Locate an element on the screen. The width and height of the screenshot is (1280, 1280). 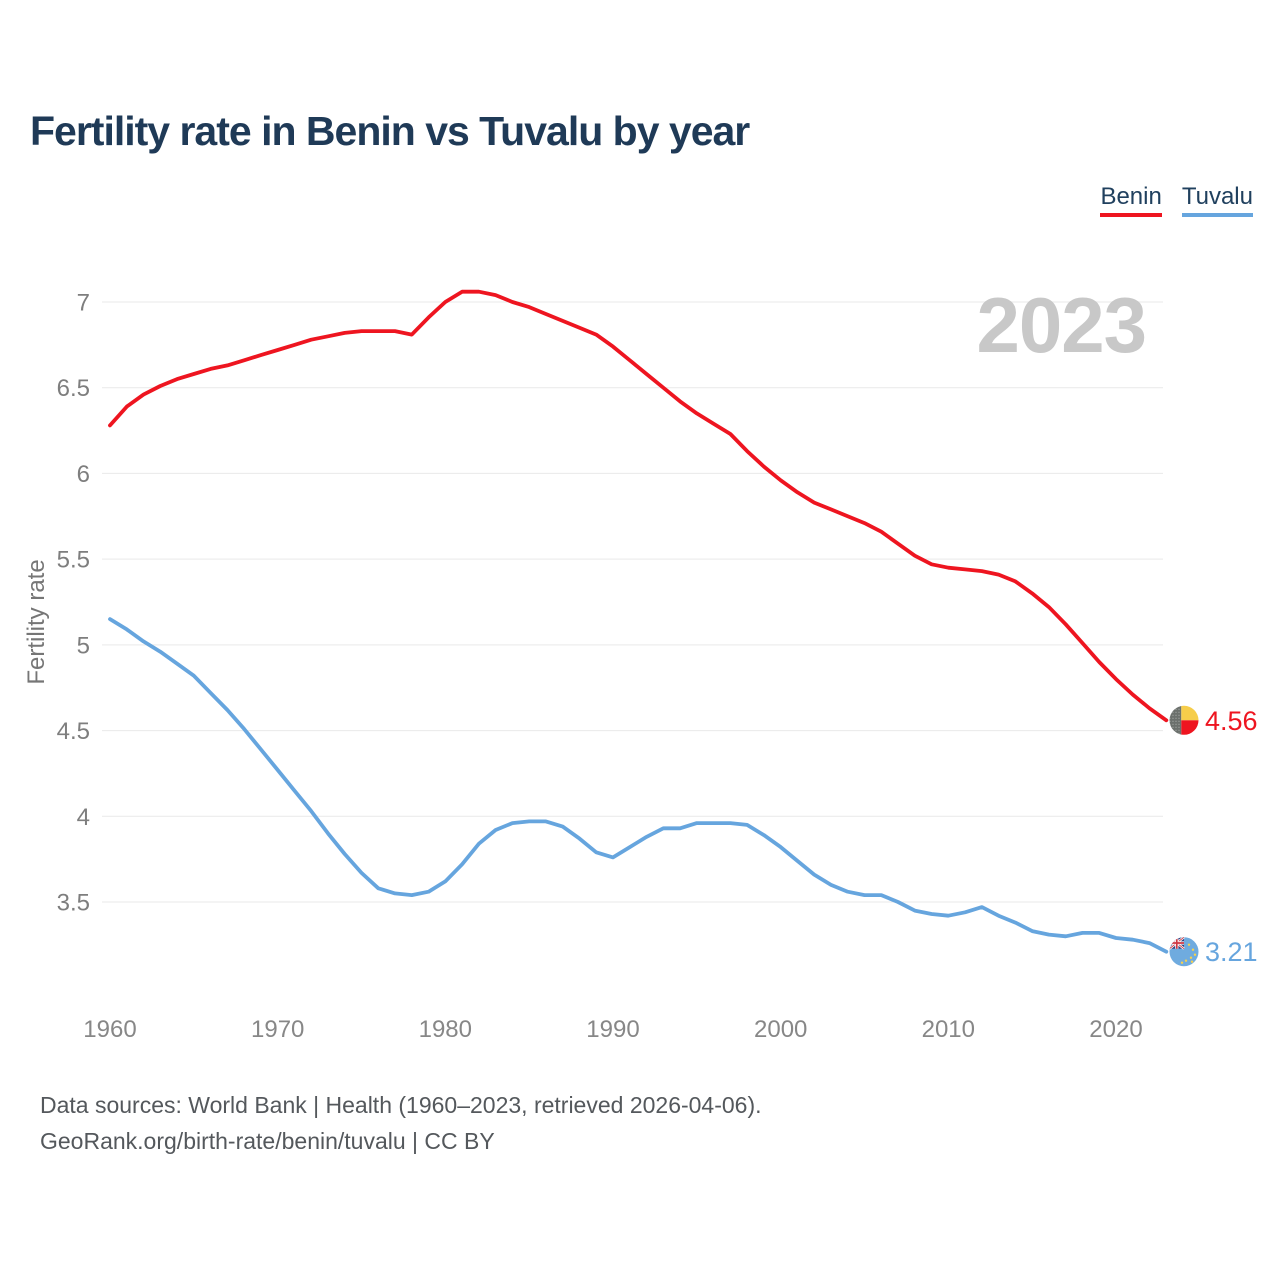
x-tick-label: 1960 is located at coordinates (109, 1029).